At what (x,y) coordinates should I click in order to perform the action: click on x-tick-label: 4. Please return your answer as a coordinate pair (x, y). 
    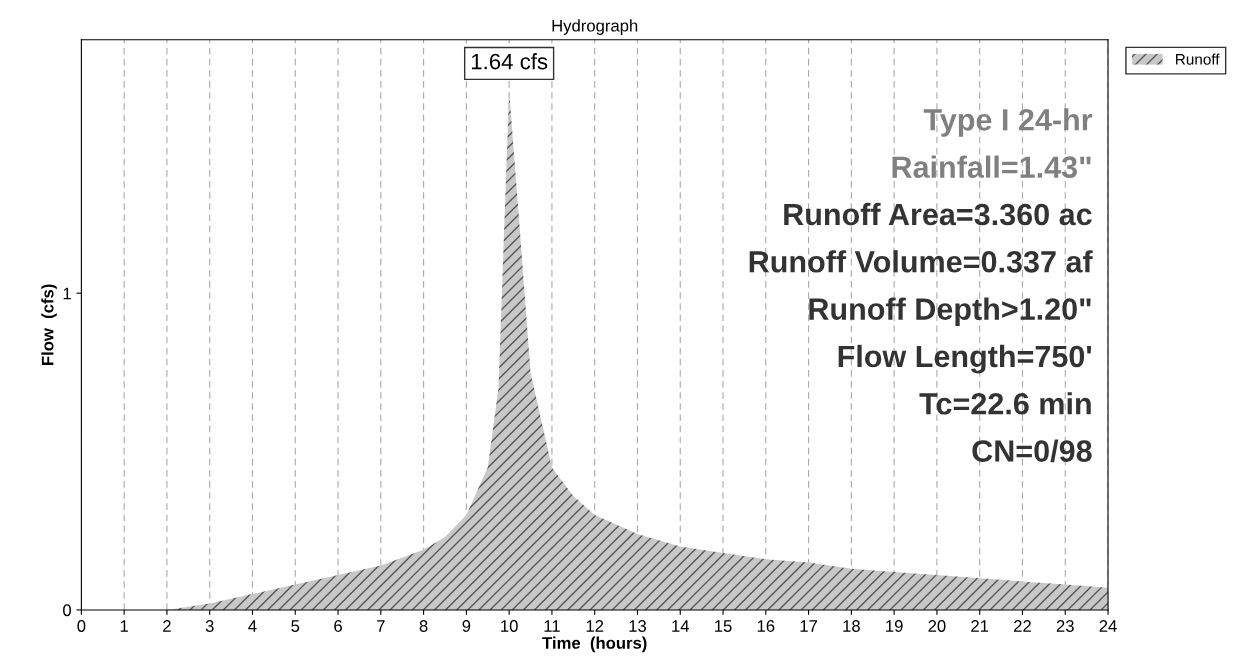
    Looking at the image, I should click on (252, 626).